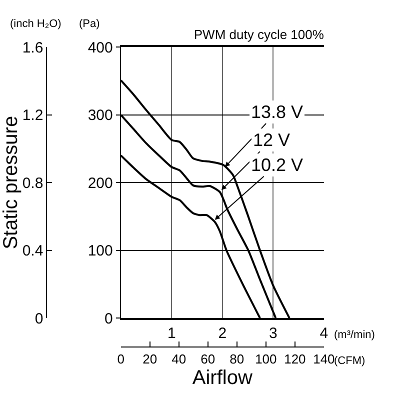 This screenshot has width=401, height=407. What do you see at coordinates (150, 358) in the screenshot?
I see `x2-tick-label: 20` at bounding box center [150, 358].